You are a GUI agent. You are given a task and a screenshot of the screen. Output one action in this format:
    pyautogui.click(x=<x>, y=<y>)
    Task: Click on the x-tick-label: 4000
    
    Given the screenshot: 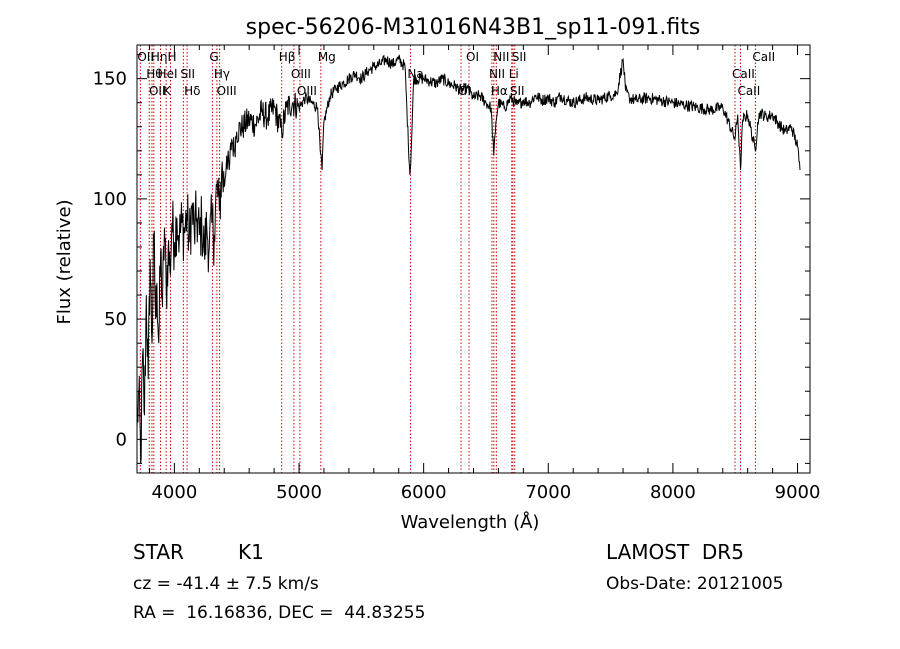 What is the action you would take?
    pyautogui.click(x=174, y=492)
    